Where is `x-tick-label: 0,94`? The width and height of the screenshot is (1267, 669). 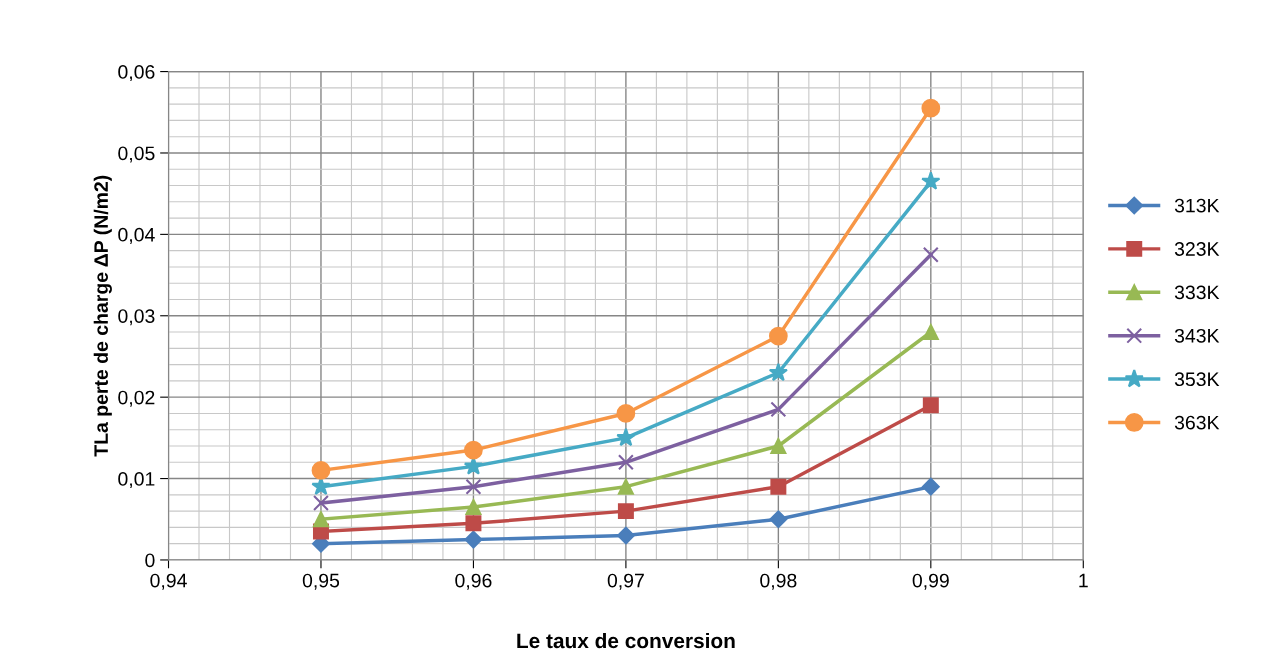 x-tick-label: 0,94 is located at coordinates (168, 581).